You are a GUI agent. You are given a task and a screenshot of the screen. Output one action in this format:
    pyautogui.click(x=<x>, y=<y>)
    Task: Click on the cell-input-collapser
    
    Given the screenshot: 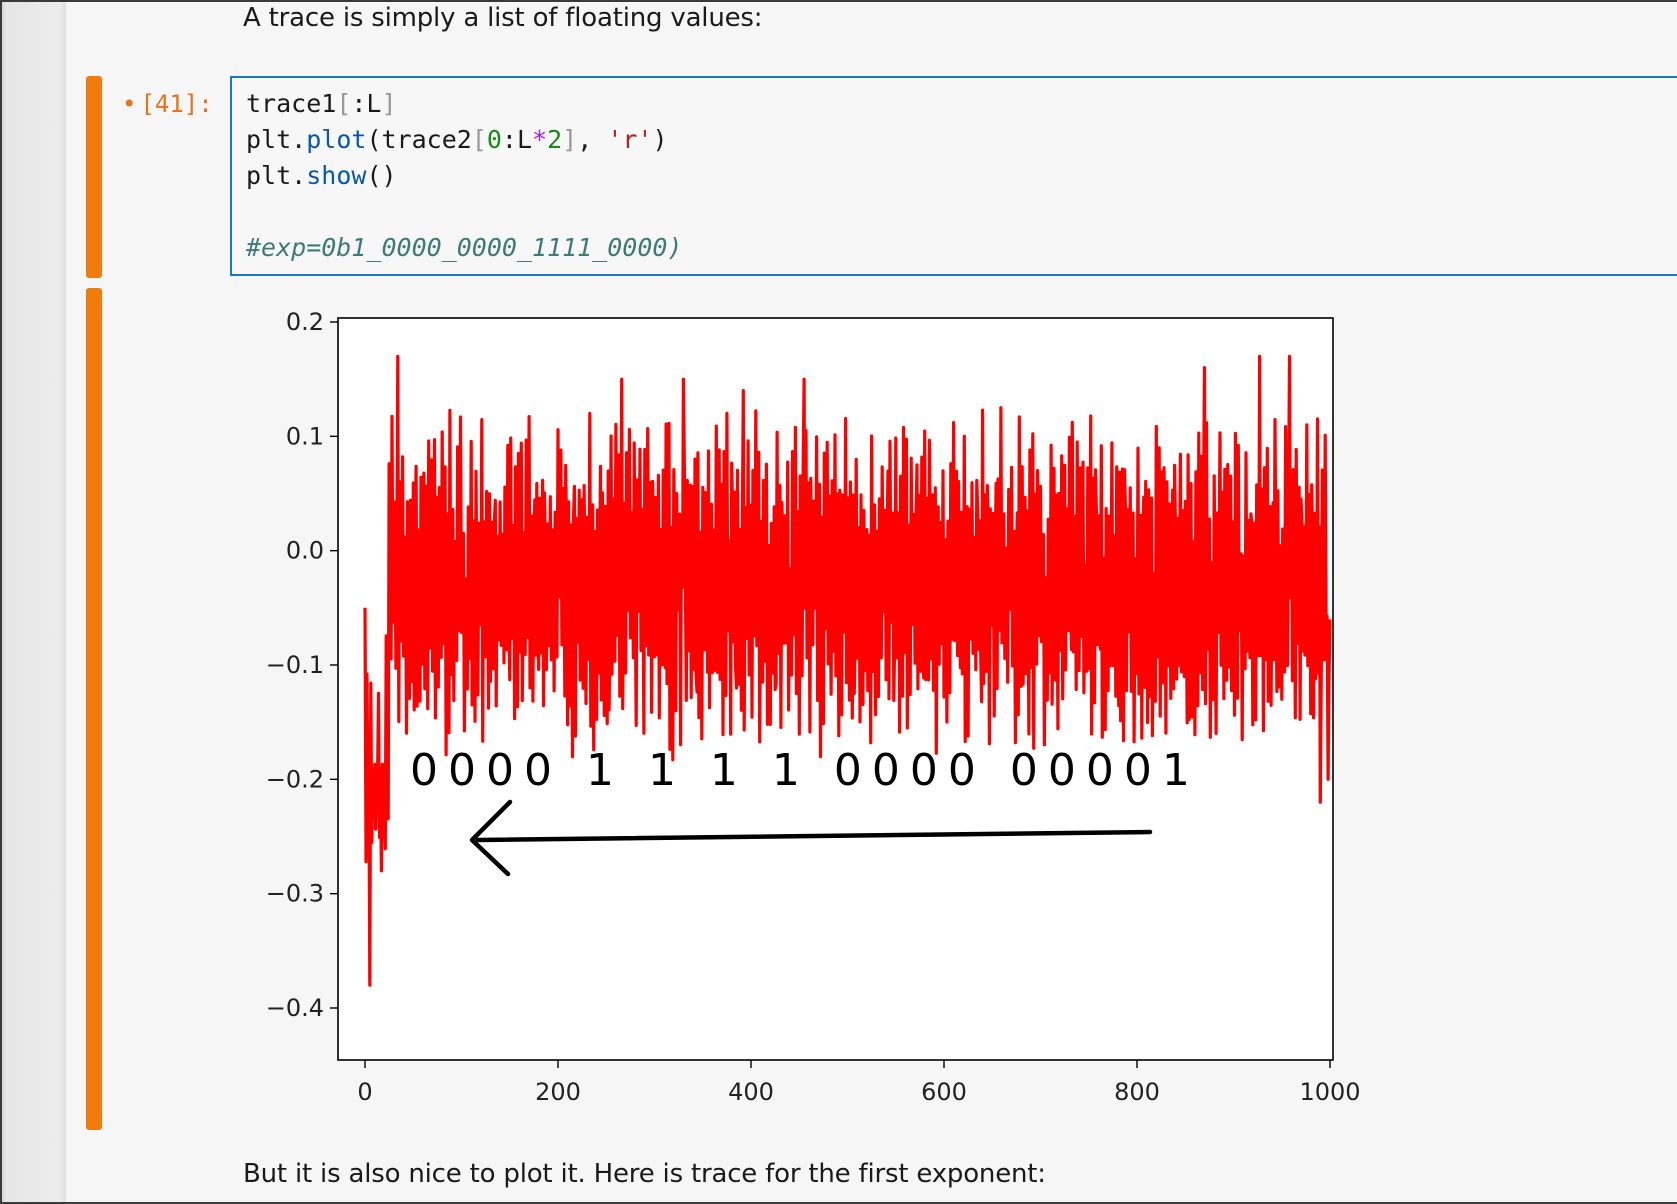 What is the action you would take?
    pyautogui.click(x=94, y=177)
    